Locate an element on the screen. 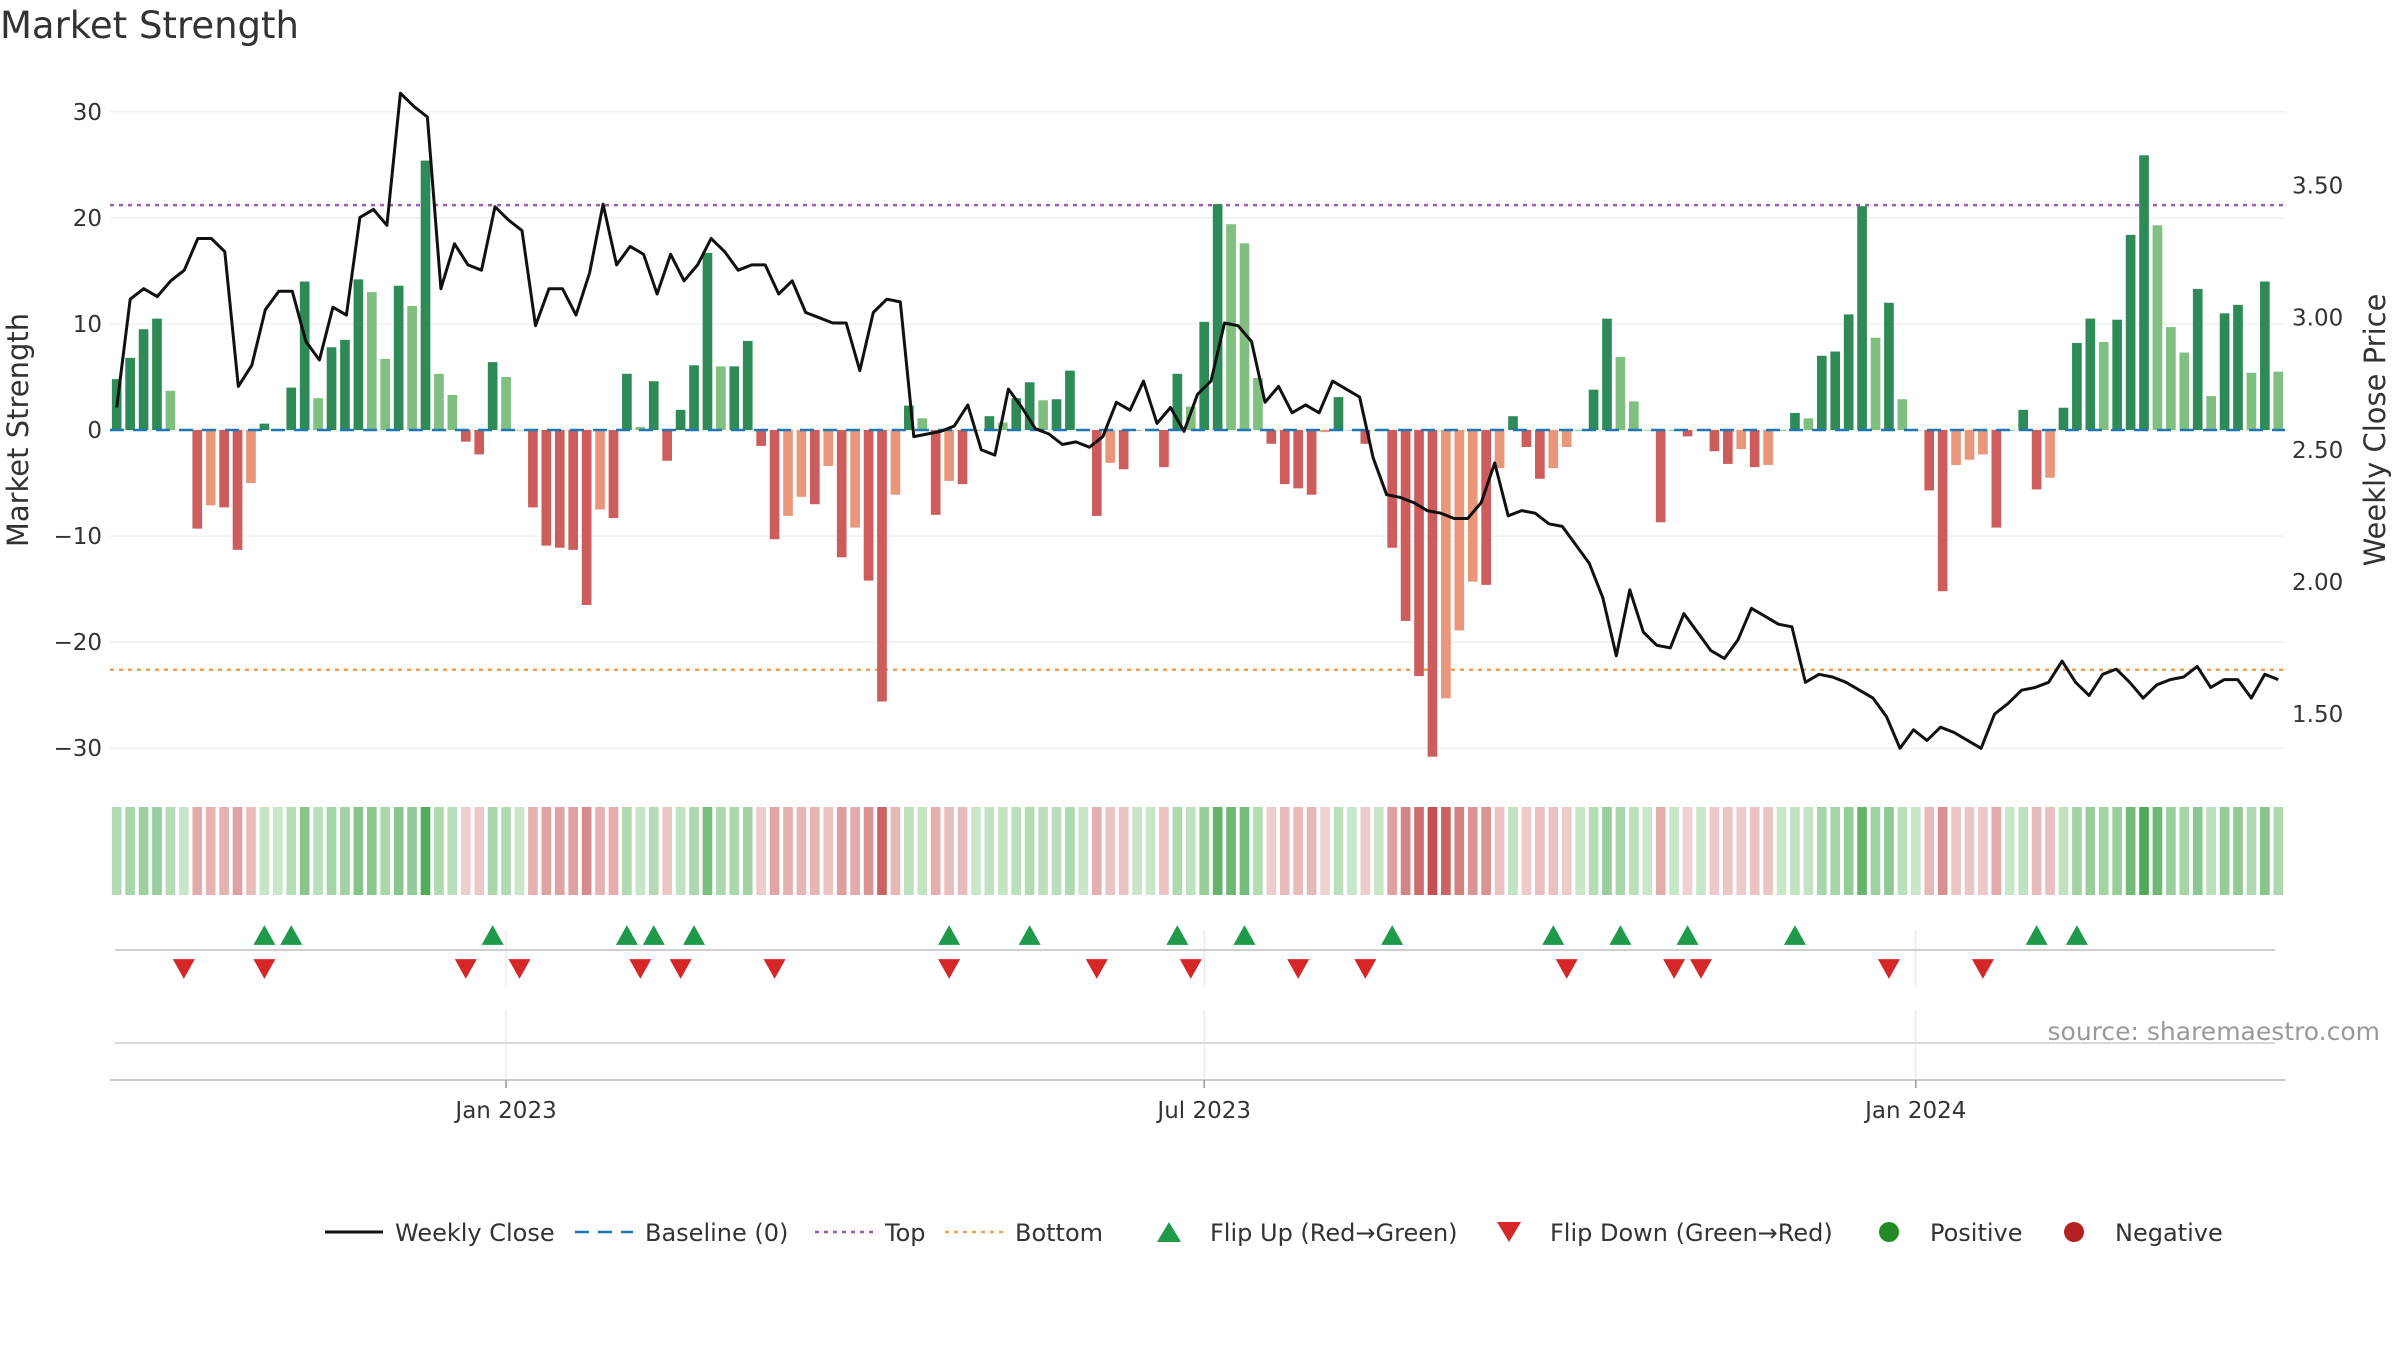  legend-label: Top is located at coordinates (905, 1233).